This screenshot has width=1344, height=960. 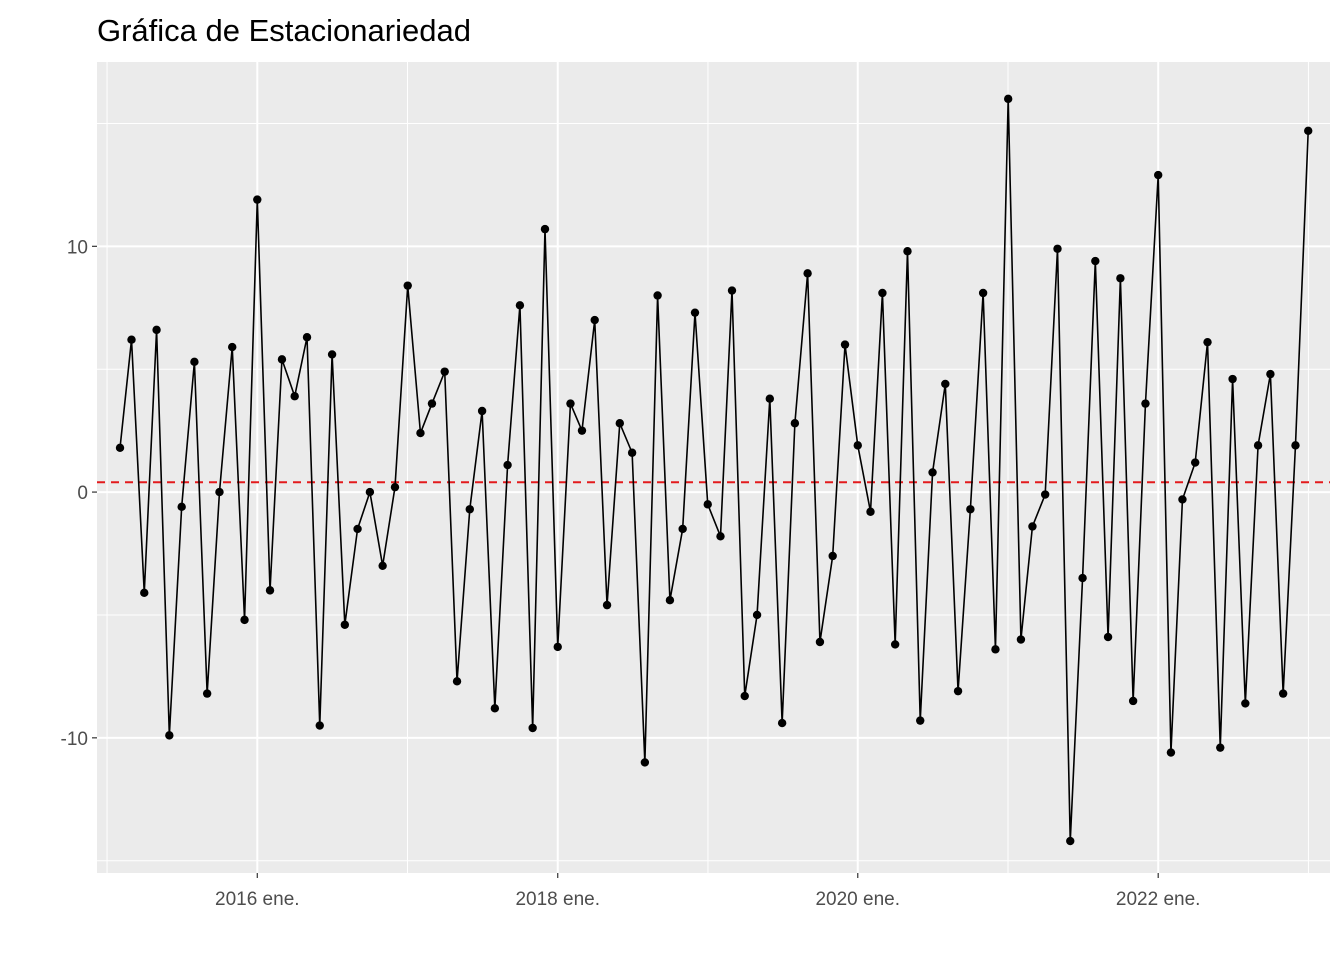 What do you see at coordinates (257, 899) in the screenshot?
I see `x-tick-label: 2016 ene.` at bounding box center [257, 899].